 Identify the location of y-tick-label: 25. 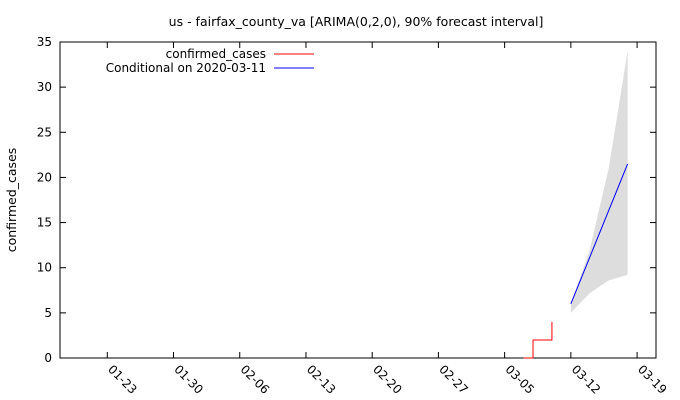
(44, 132).